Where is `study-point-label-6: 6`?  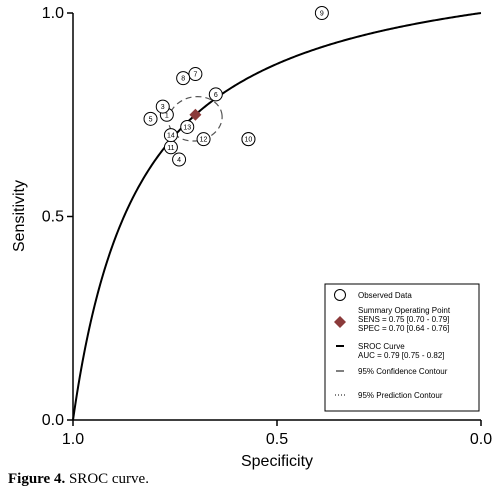
study-point-label-6: 6 is located at coordinates (216, 95).